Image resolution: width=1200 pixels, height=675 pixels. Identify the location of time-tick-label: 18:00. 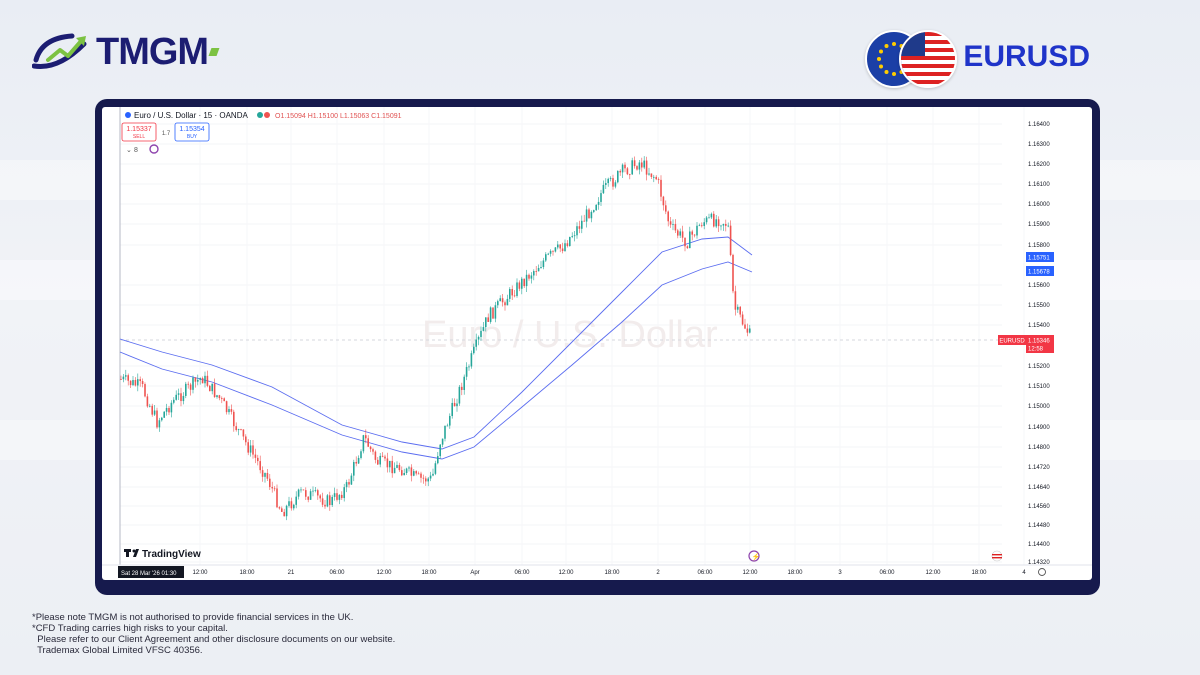
(429, 573).